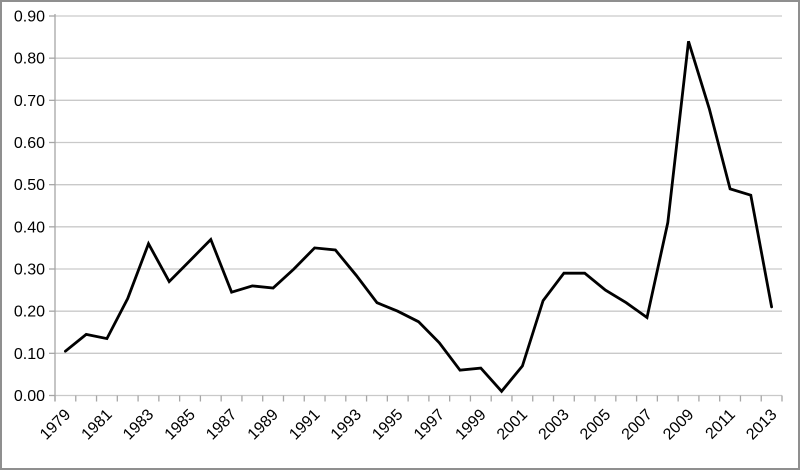  I want to click on y-tick-label: 0.30, so click(29, 270).